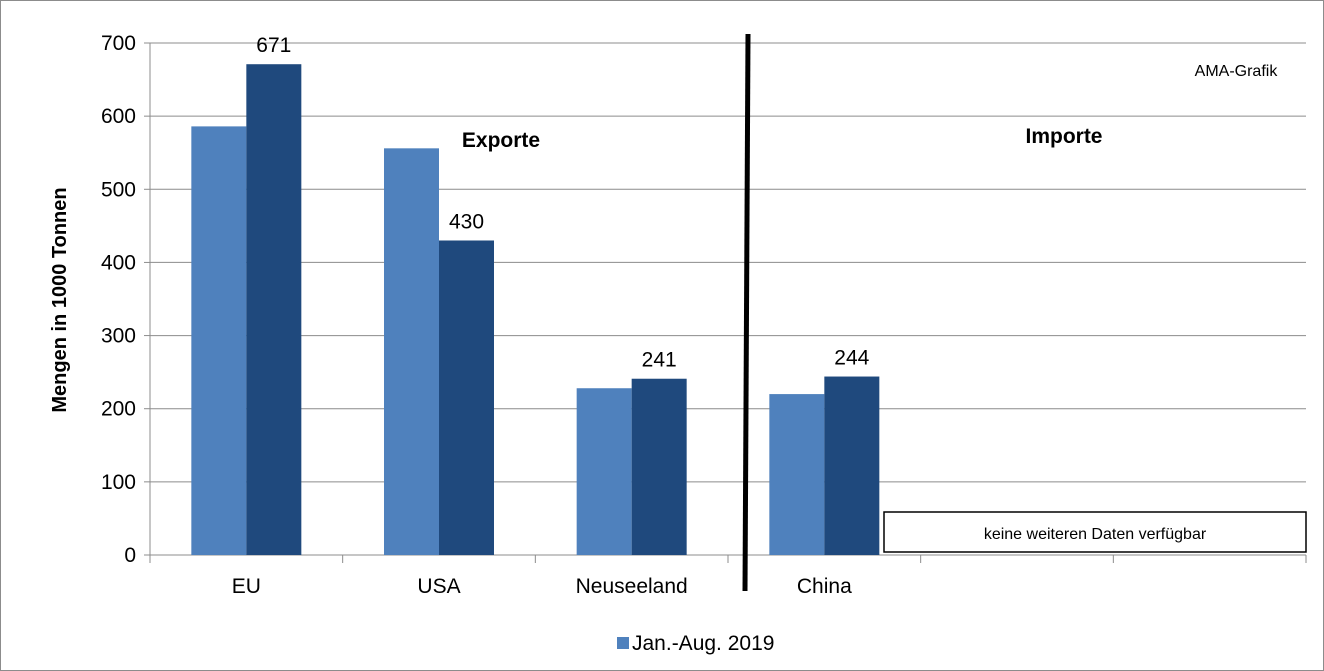 This screenshot has height=671, width=1324. What do you see at coordinates (466, 221) in the screenshot?
I see `data-label: 430` at bounding box center [466, 221].